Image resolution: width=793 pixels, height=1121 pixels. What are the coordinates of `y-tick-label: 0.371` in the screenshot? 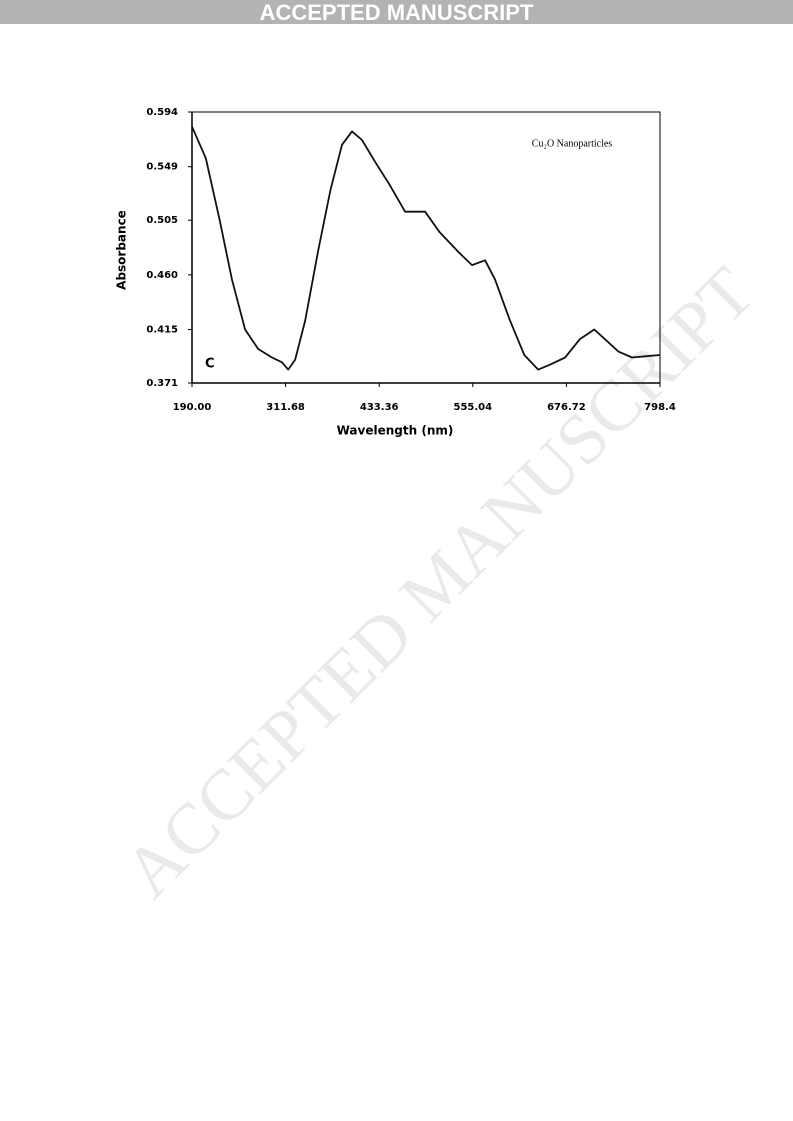 It's located at (162, 383).